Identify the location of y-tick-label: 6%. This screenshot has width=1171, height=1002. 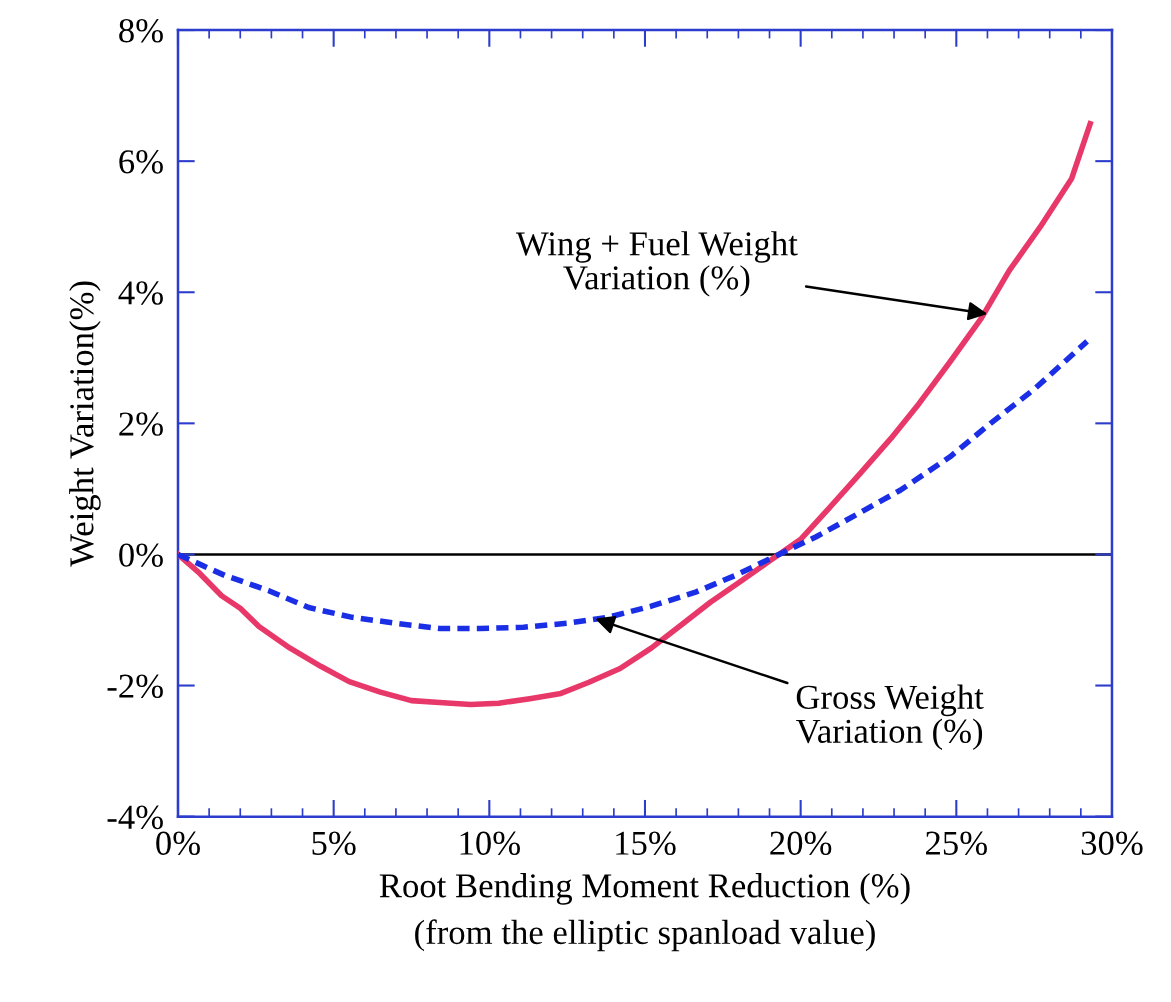
(141, 162).